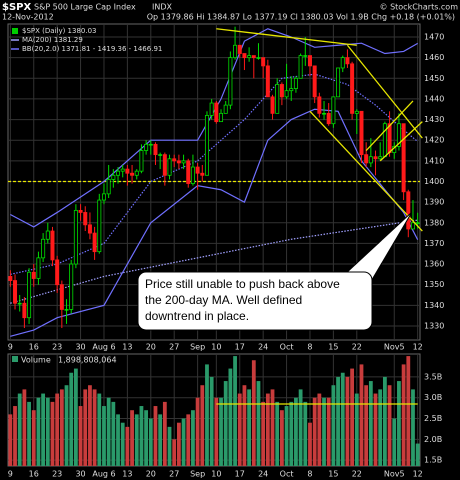 This screenshot has height=480, width=460. What do you see at coordinates (36, 360) in the screenshot?
I see `volume-title: Volume` at bounding box center [36, 360].